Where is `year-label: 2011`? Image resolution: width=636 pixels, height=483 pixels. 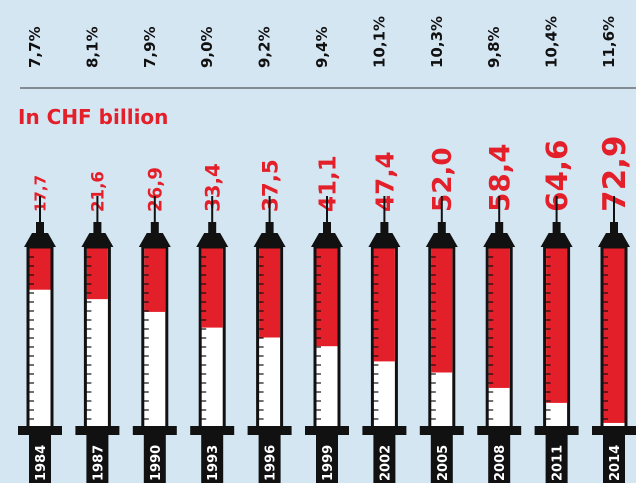 year-label: 2011 is located at coordinates (558, 463).